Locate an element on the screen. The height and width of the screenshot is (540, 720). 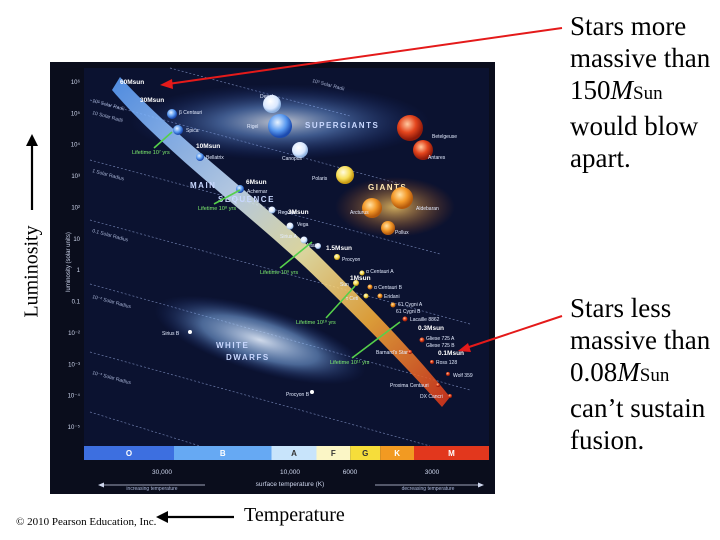
y-tick: 10⁻³ is located at coordinates (74, 365).